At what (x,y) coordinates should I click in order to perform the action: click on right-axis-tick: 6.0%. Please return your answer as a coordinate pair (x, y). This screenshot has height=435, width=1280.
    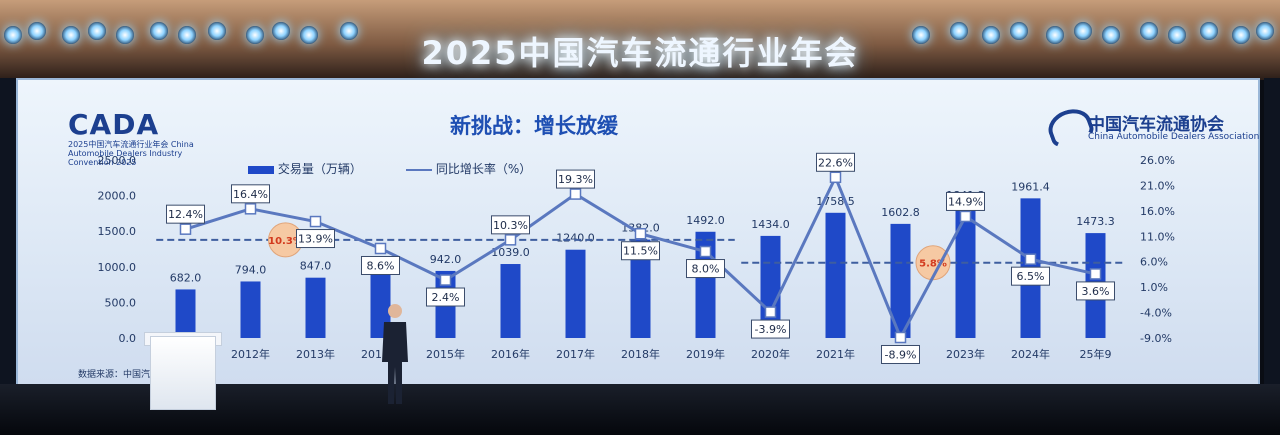
    Looking at the image, I should click on (1154, 262).